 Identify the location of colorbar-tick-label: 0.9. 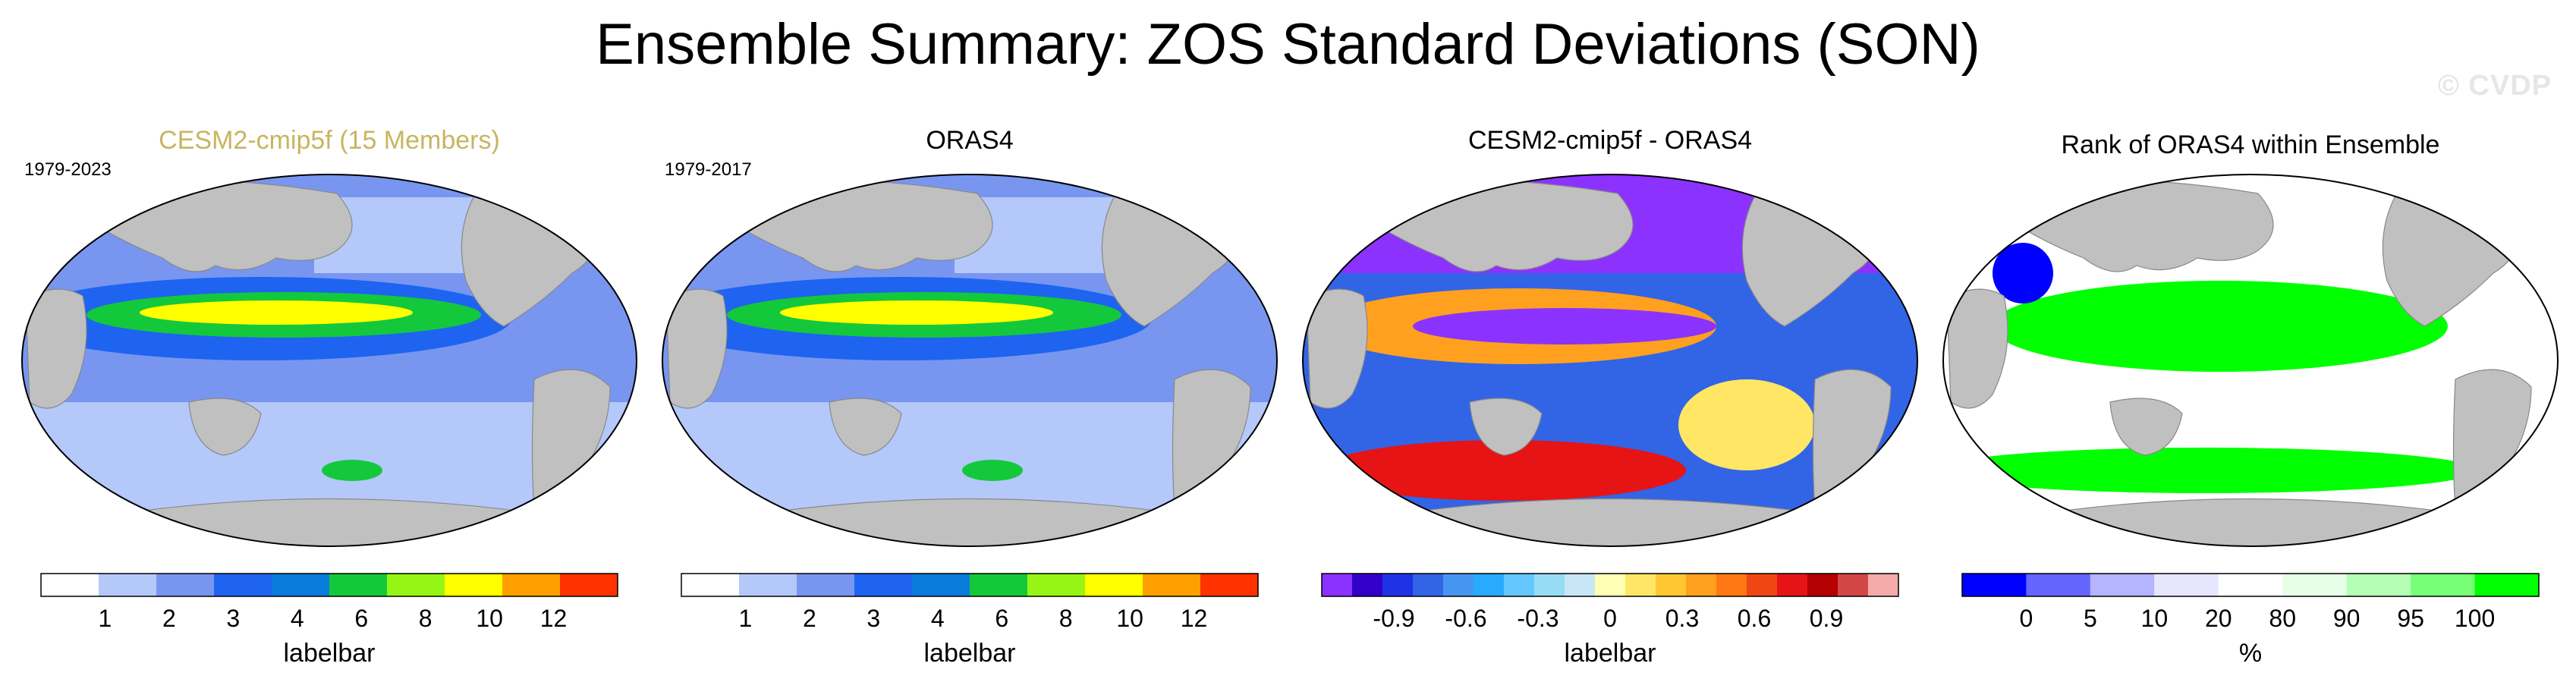
(1826, 618).